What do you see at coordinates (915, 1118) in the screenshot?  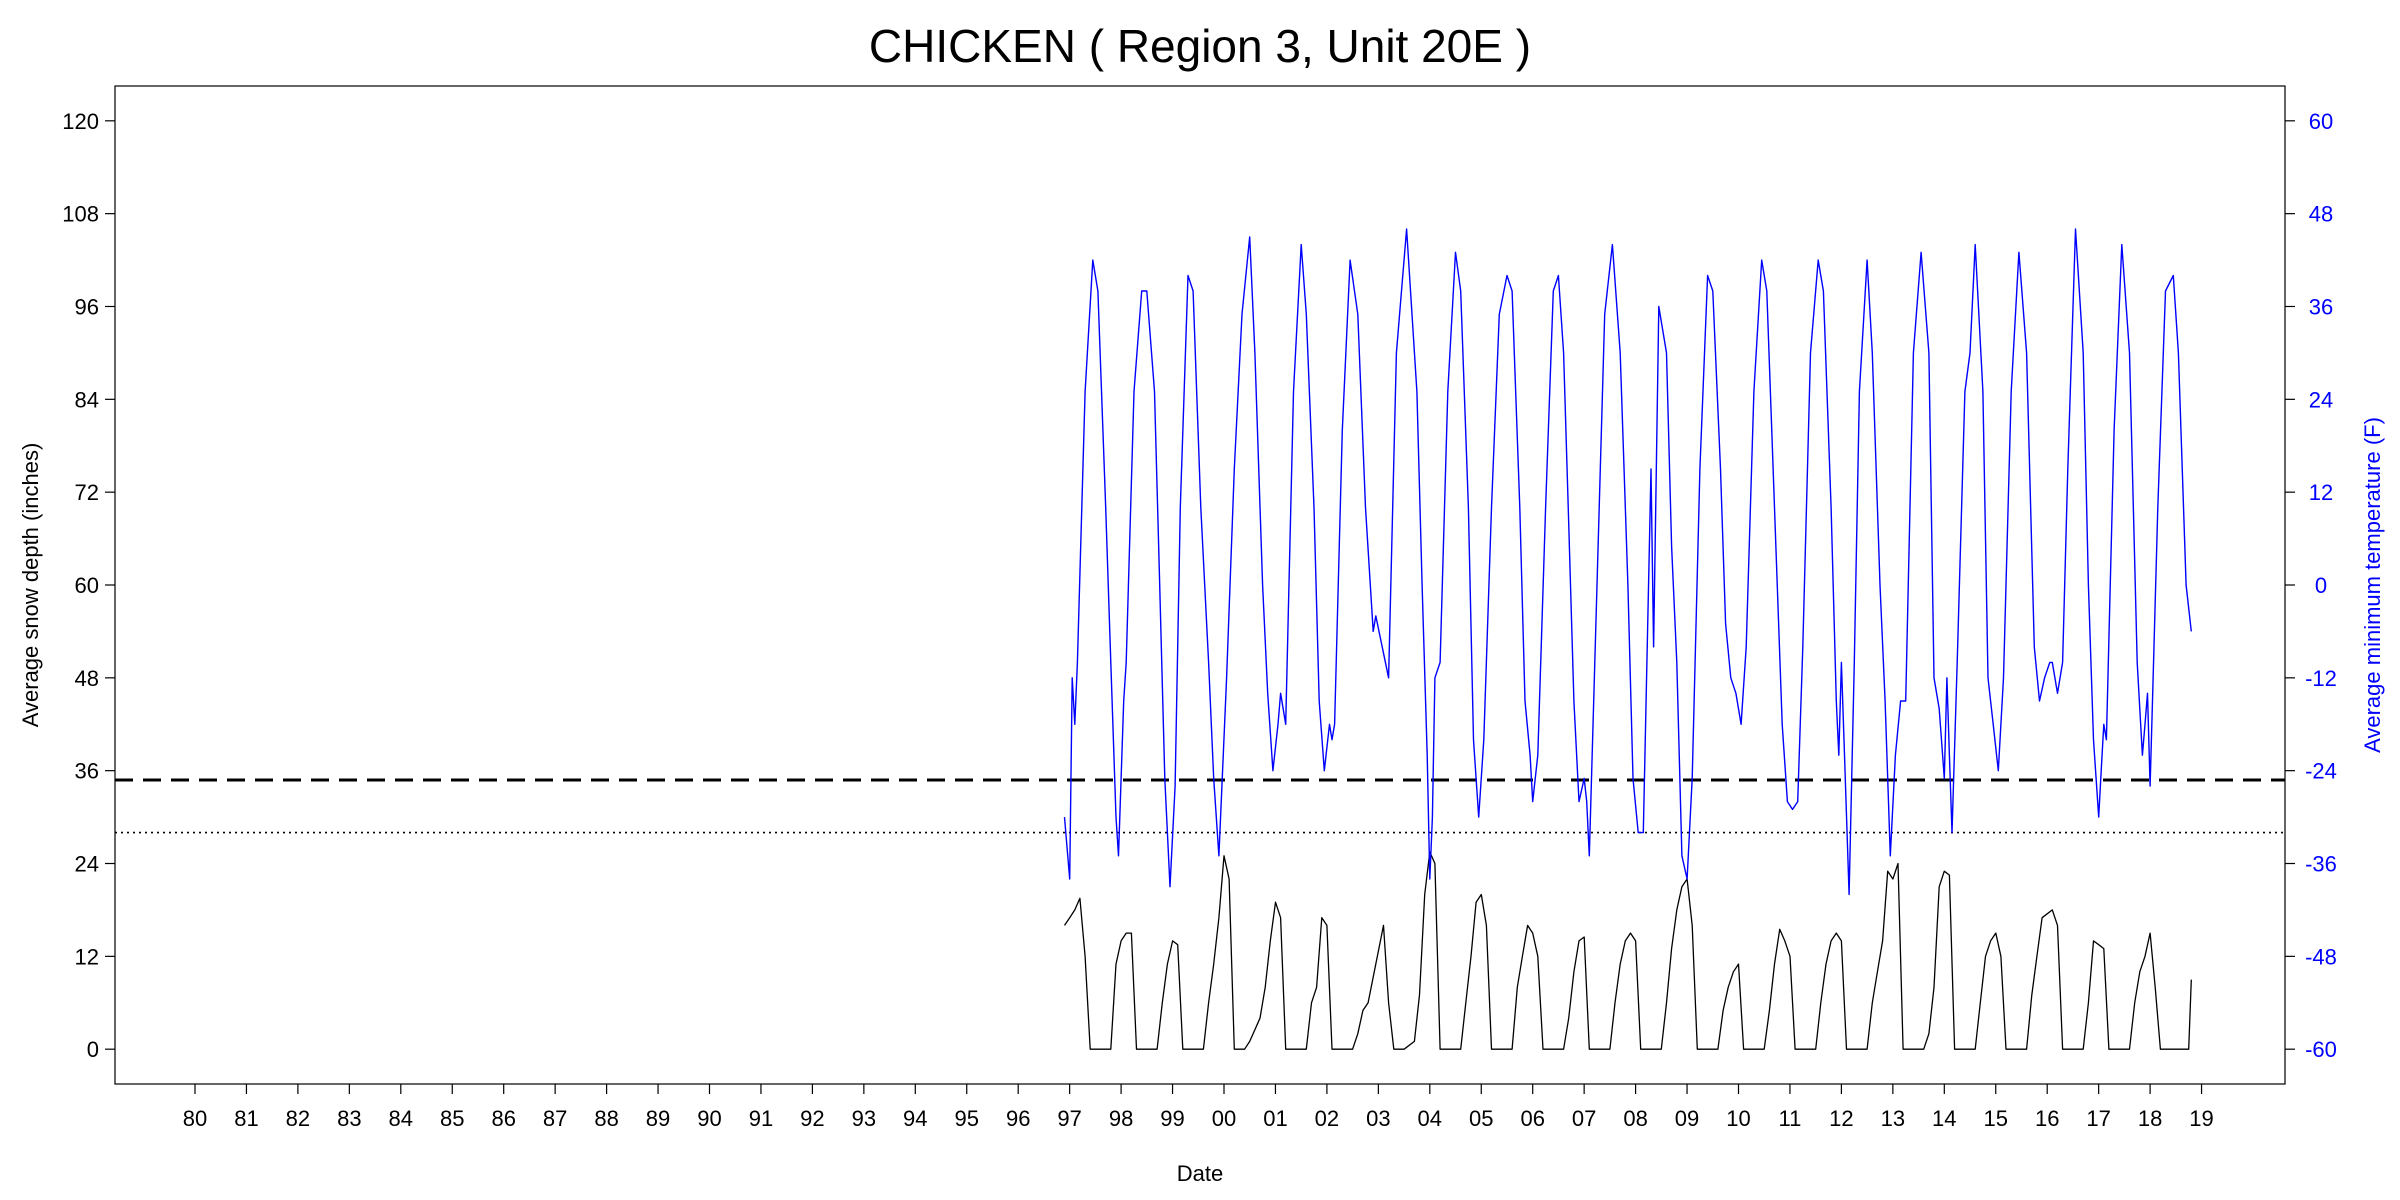 I see `x-tick-label: 94` at bounding box center [915, 1118].